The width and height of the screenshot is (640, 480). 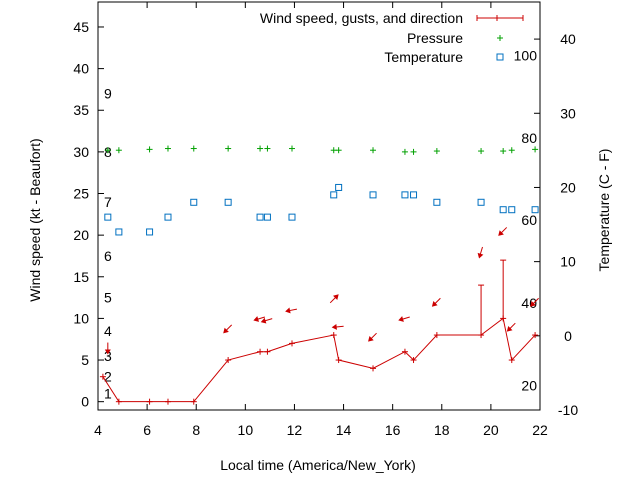 I want to click on y-tick-label: 40, so click(x=81, y=69).